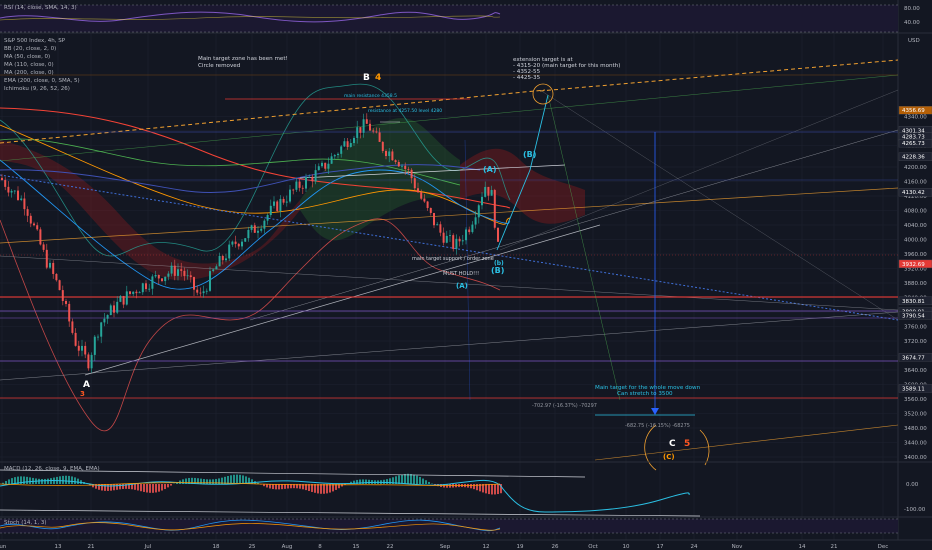  I want to click on price-tick: 3960.00, so click(915, 255).